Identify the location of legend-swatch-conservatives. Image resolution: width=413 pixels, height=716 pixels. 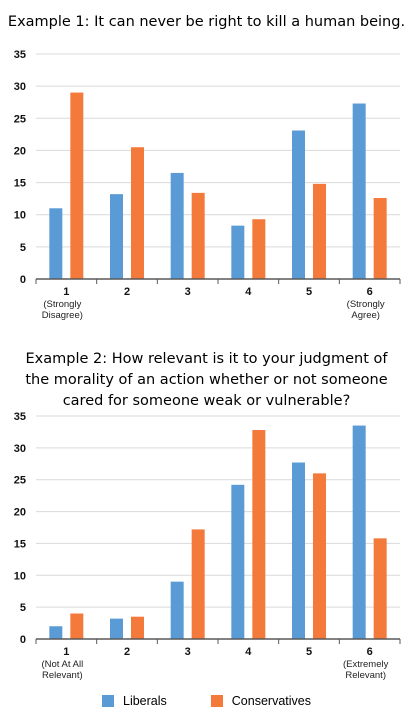
(216, 701).